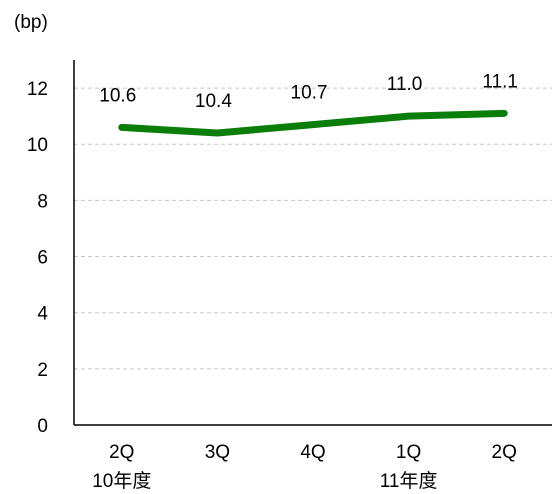  I want to click on x-tick-label: 4Q, so click(312, 452).